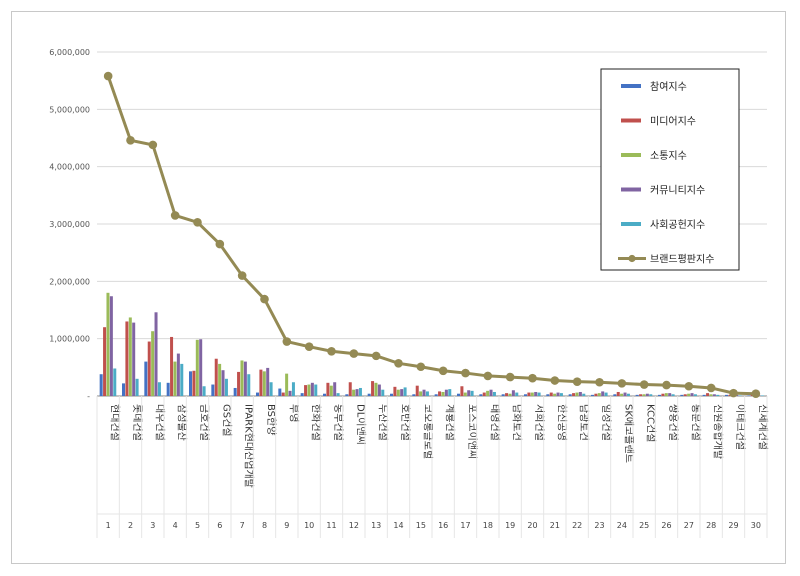 Image resolution: width=800 pixels, height=576 pixels. Describe the element at coordinates (668, 156) in the screenshot. I see `legend-label: 소통지수` at that location.